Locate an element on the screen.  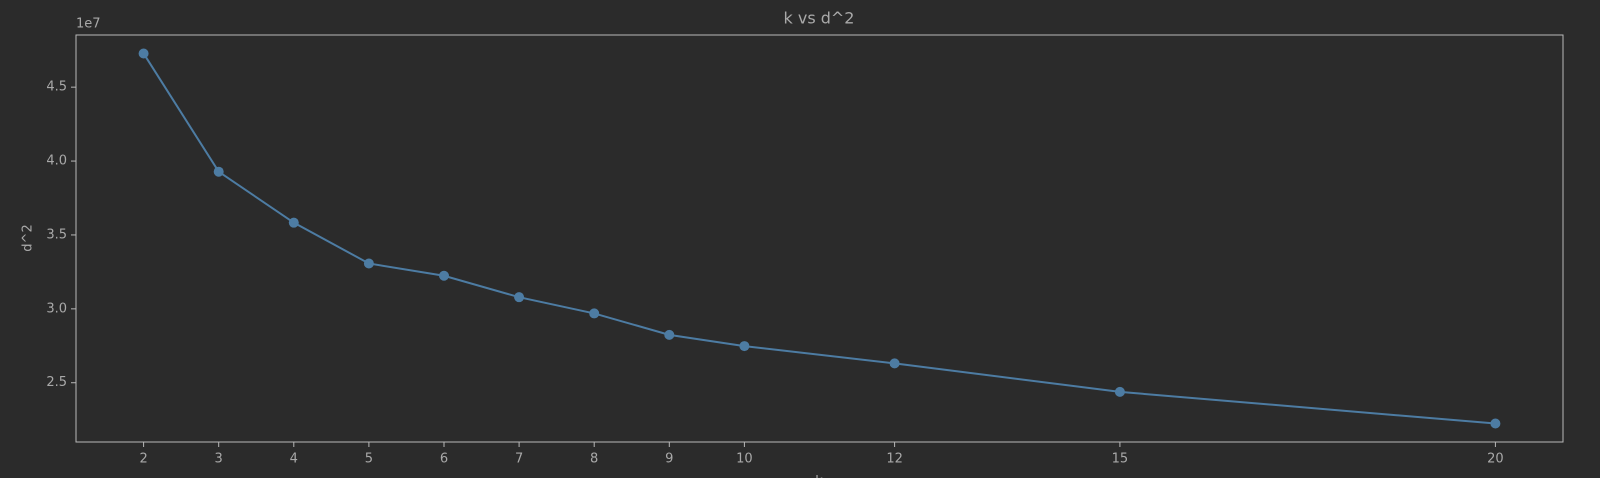
x-axis-label: k is located at coordinates (819, 476).